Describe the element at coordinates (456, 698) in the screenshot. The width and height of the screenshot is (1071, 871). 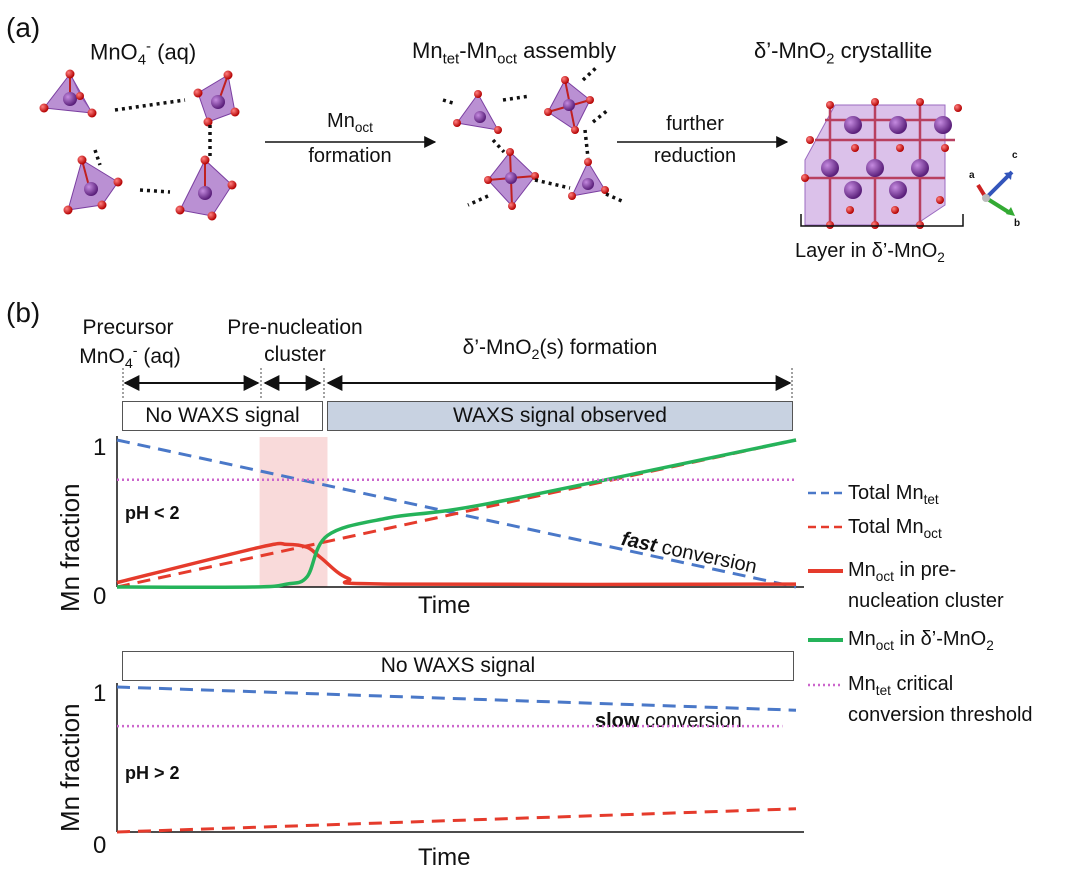
I see `bottom-plot-series-total-mn-tet` at that location.